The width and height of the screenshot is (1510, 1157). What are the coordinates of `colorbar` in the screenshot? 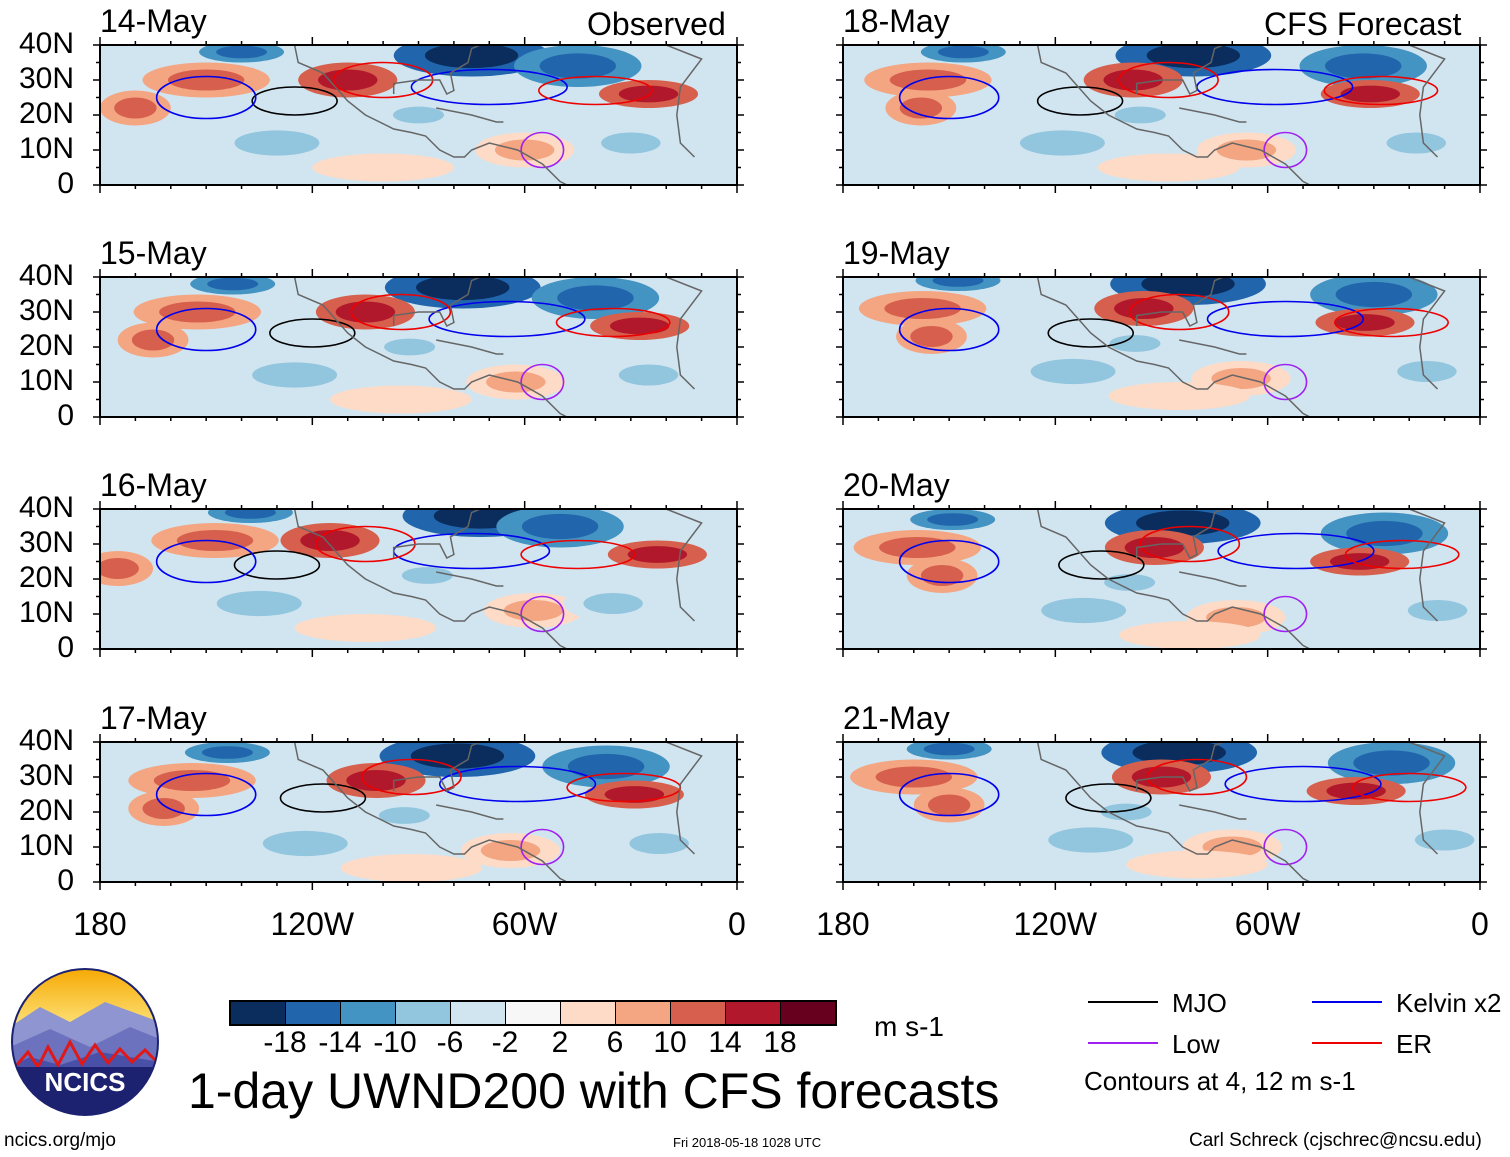 It's located at (533, 1013).